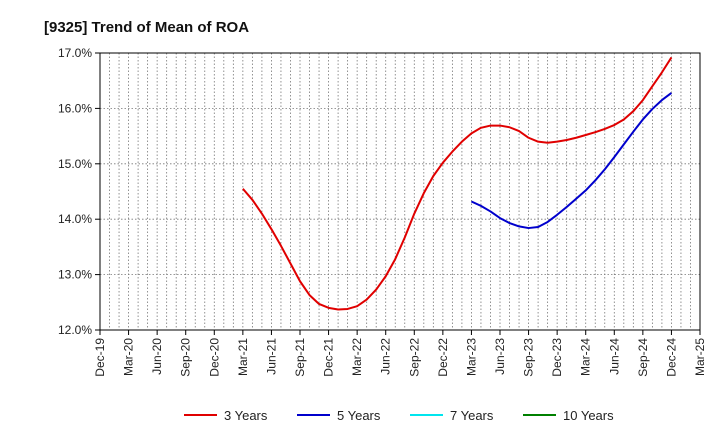 This screenshot has height=440, width=720. Describe the element at coordinates (75, 330) in the screenshot. I see `y-tick-label: 12.0%` at that location.